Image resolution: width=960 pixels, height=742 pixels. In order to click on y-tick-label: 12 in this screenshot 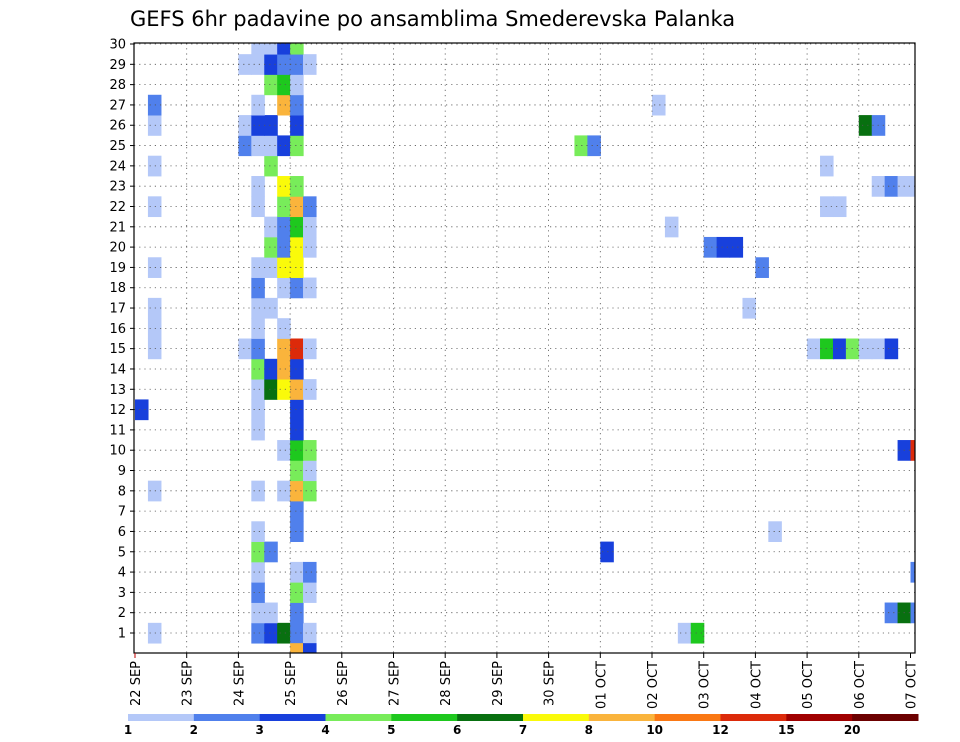, I will do `click(117, 410)`.